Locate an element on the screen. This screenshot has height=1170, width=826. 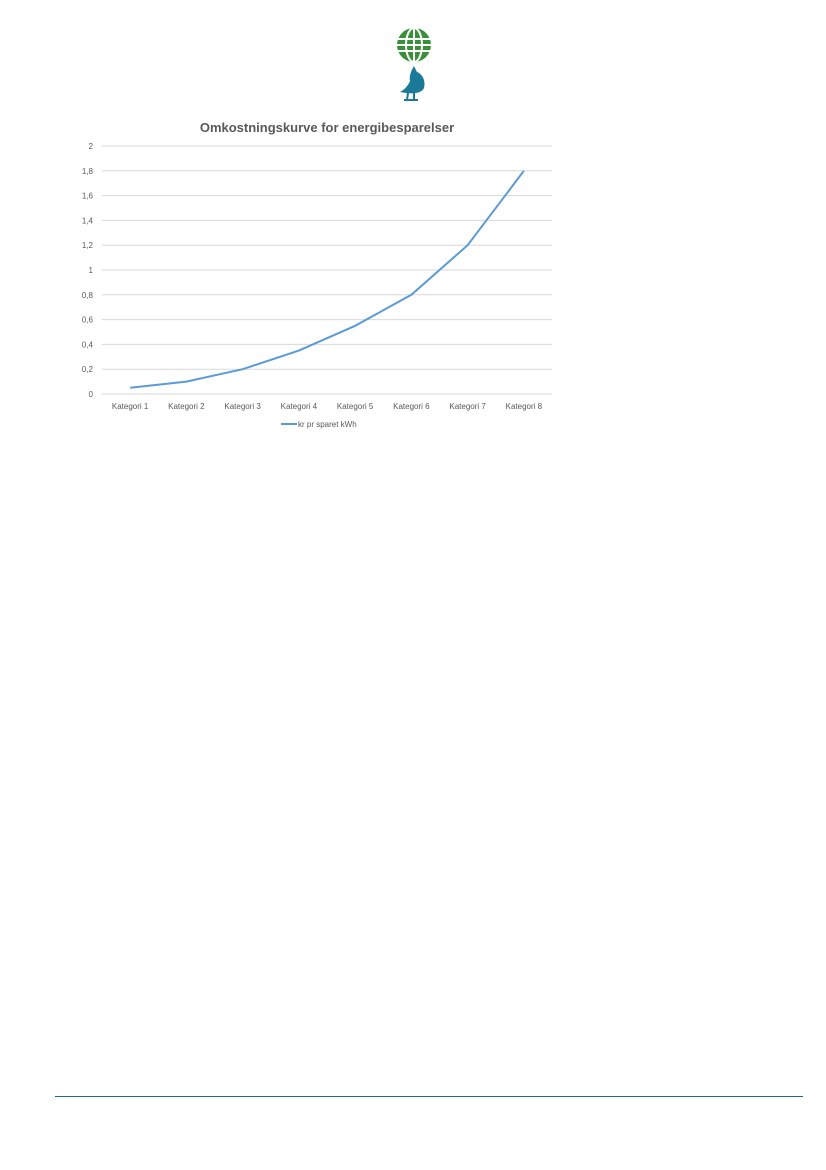
x-tick-label: Kategori 2 is located at coordinates (186, 406).